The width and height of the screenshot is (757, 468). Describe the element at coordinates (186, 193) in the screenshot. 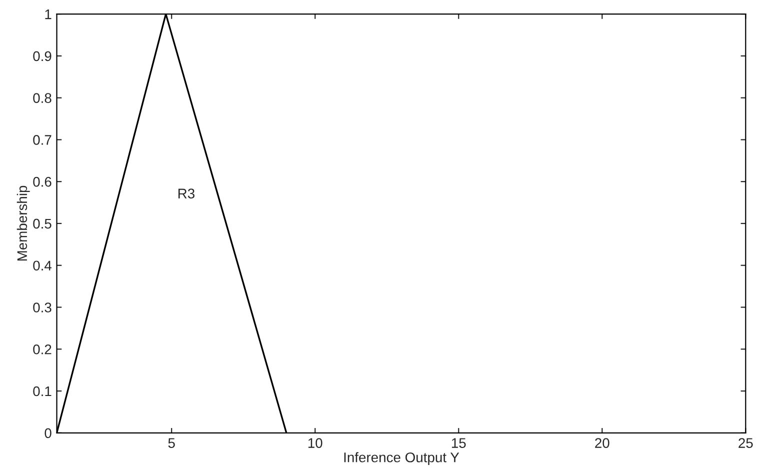

I see `annotation: R3` at that location.